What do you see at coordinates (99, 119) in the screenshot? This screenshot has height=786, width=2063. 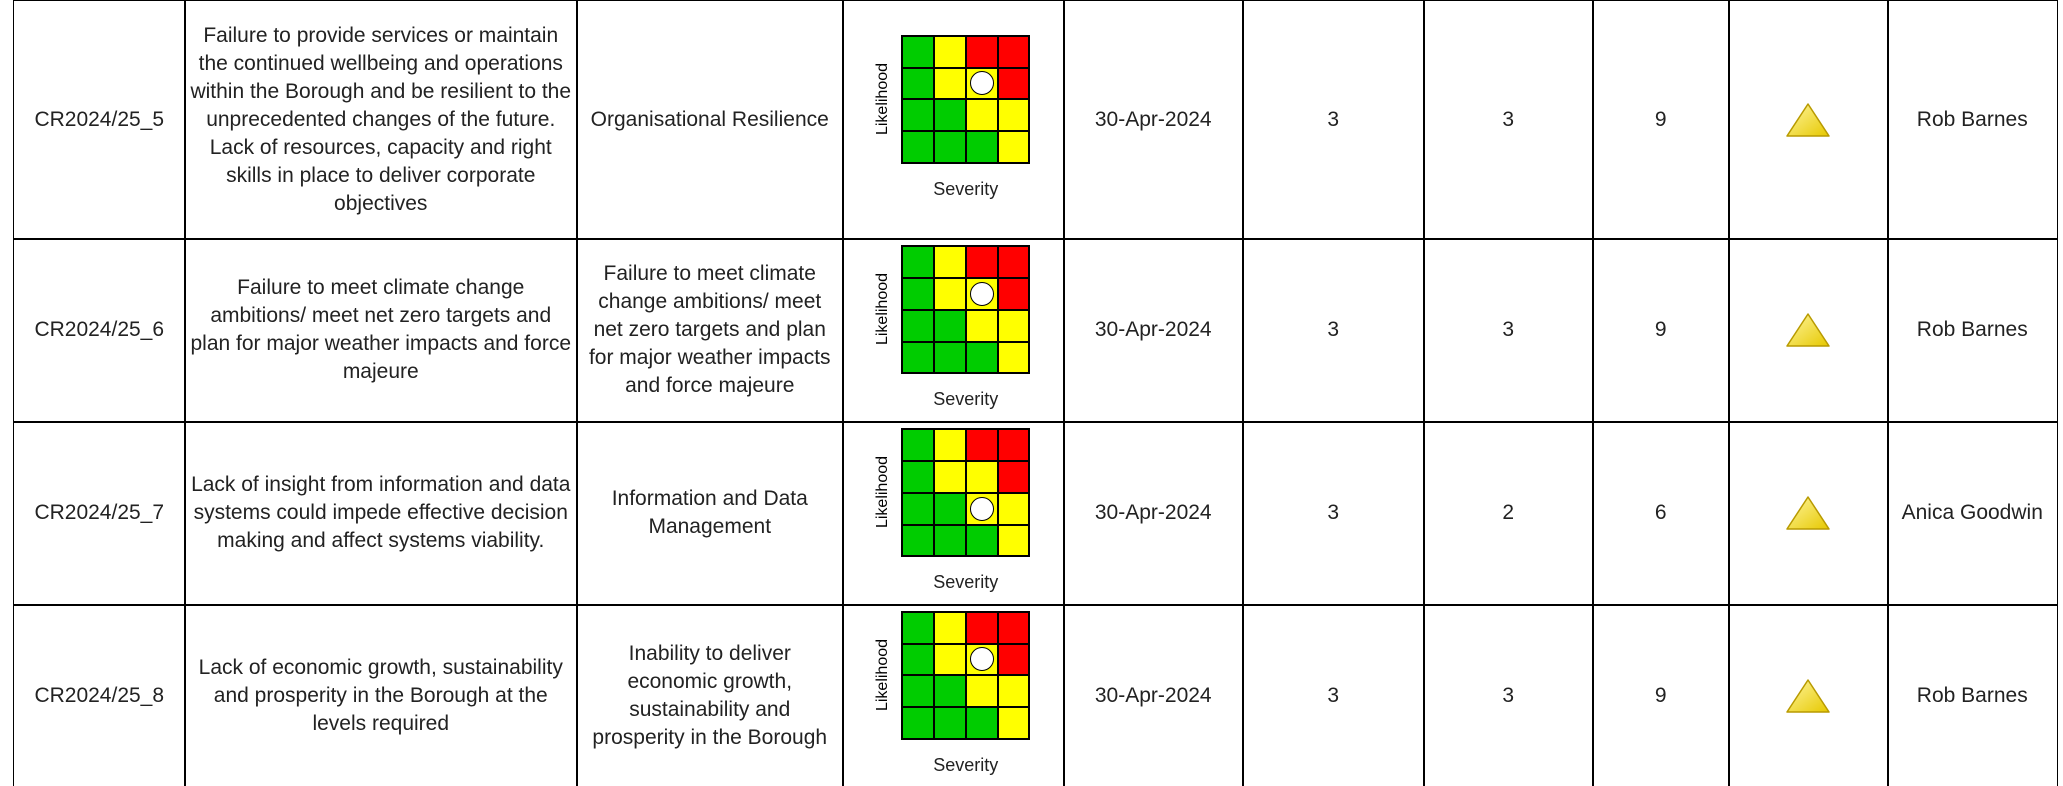 I see `cell-text: CR2024/25_5` at bounding box center [99, 119].